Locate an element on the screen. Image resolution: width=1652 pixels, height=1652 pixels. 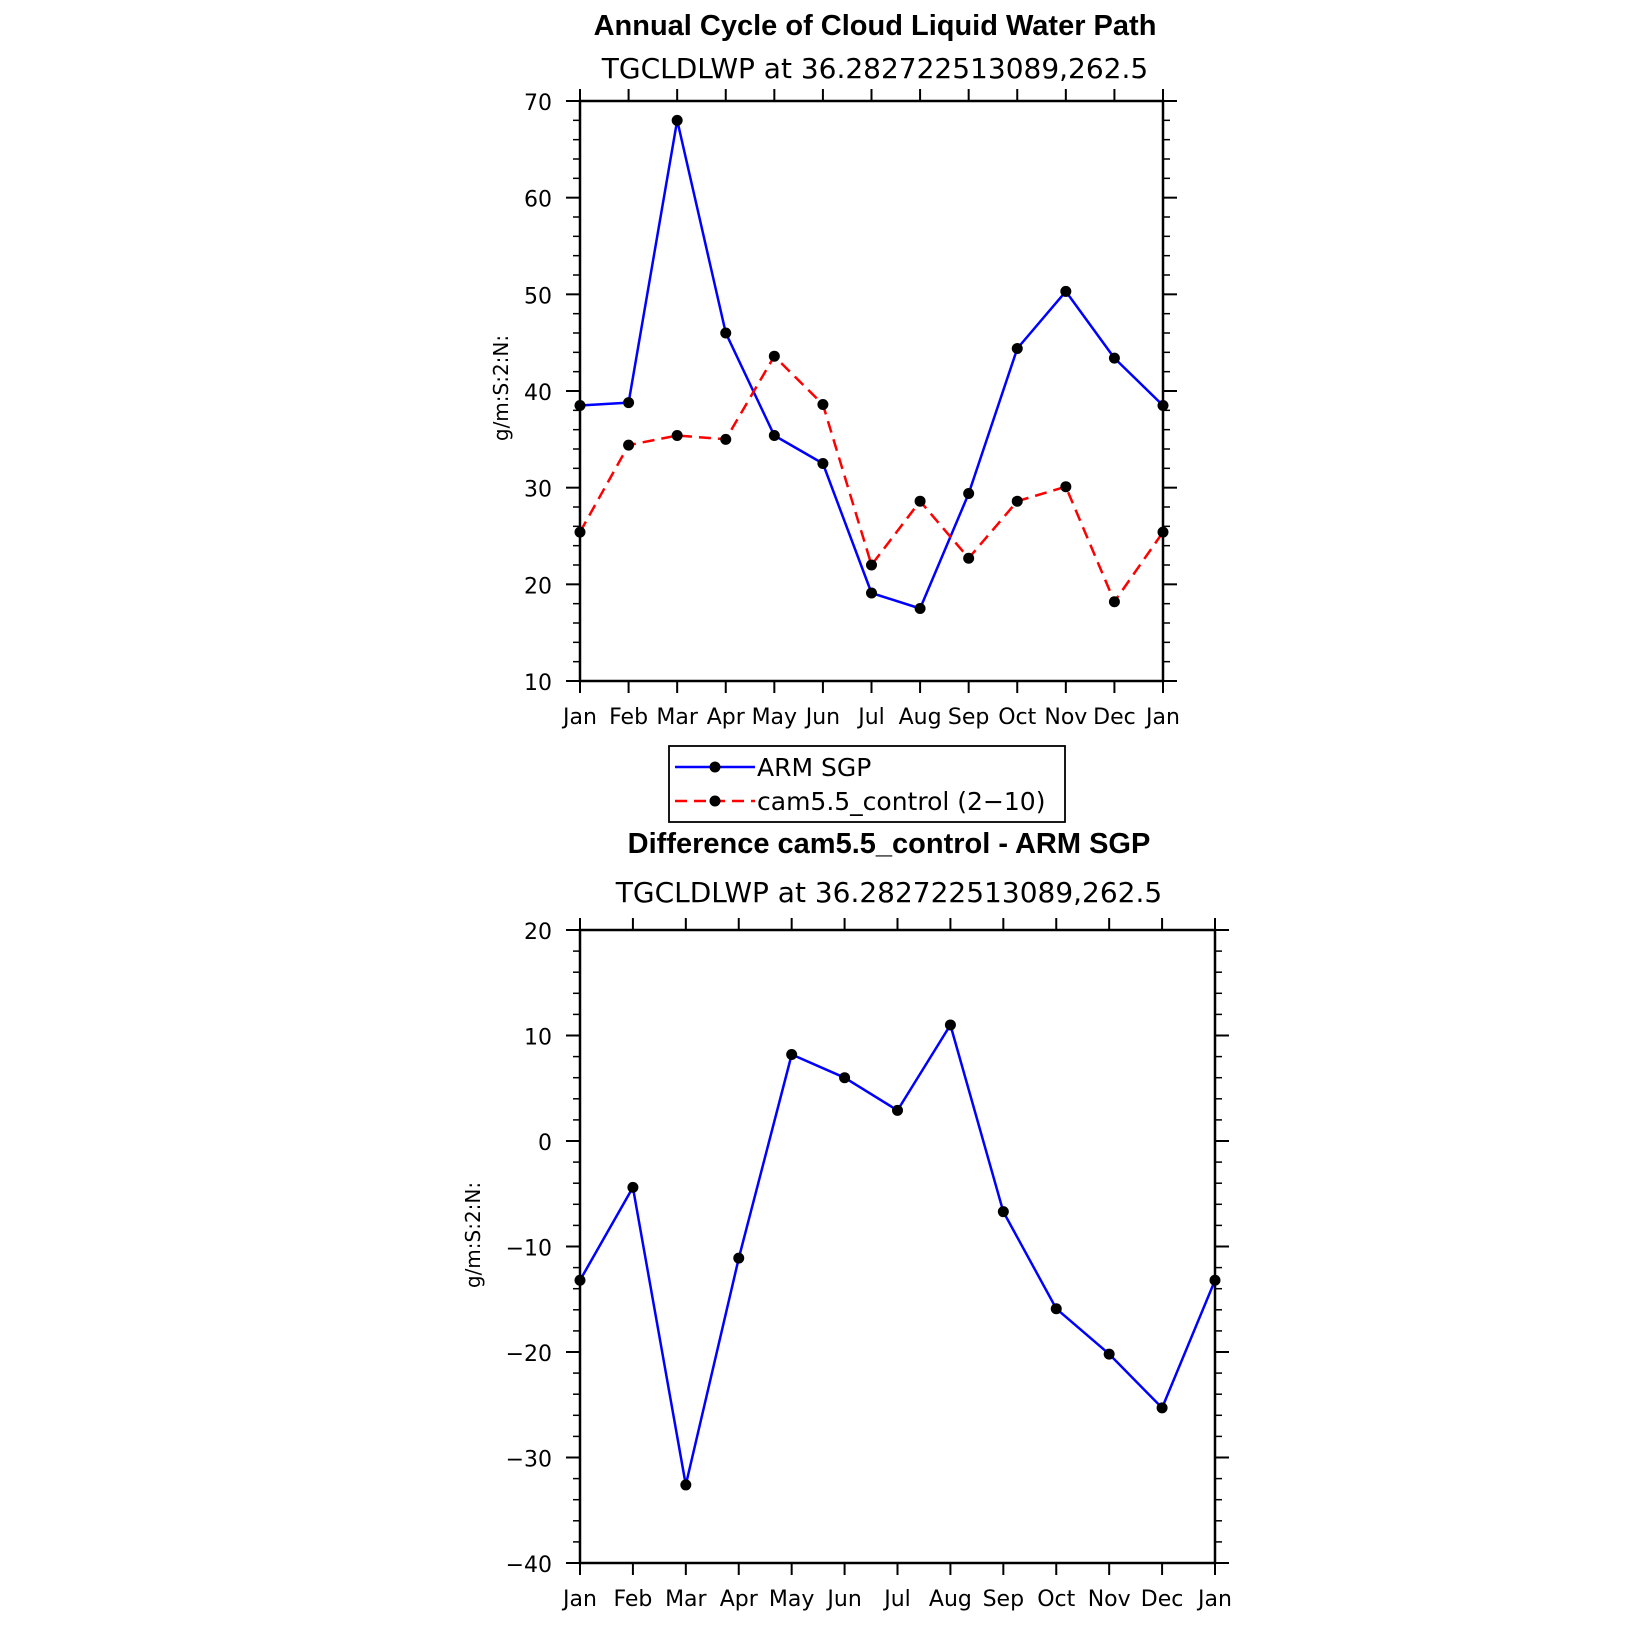
chart1-x-tick-label: Apr is located at coordinates (726, 717).